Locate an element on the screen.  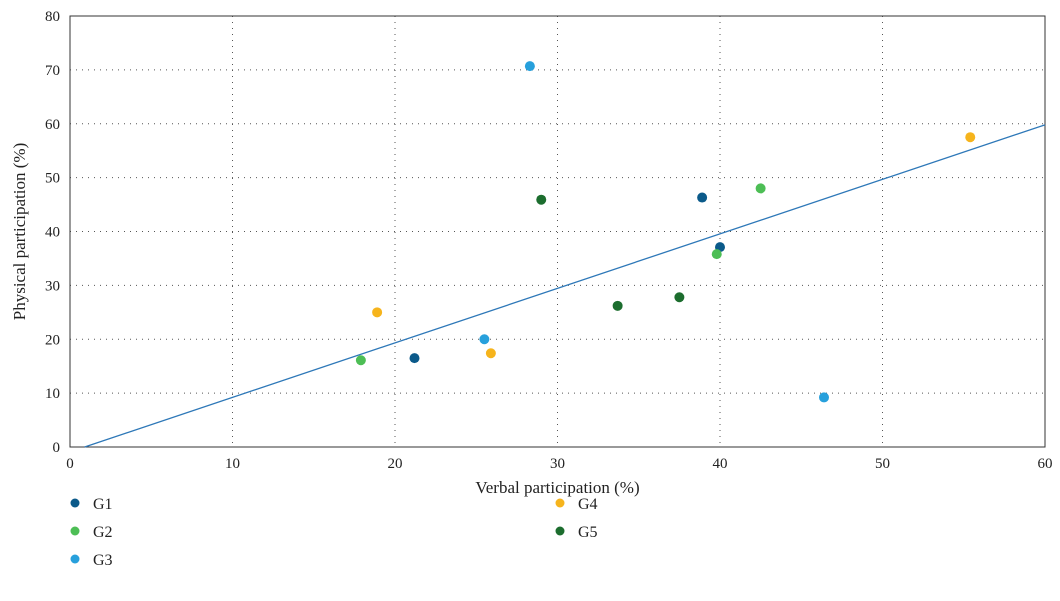
y-tick-label: 40 is located at coordinates (52, 233).